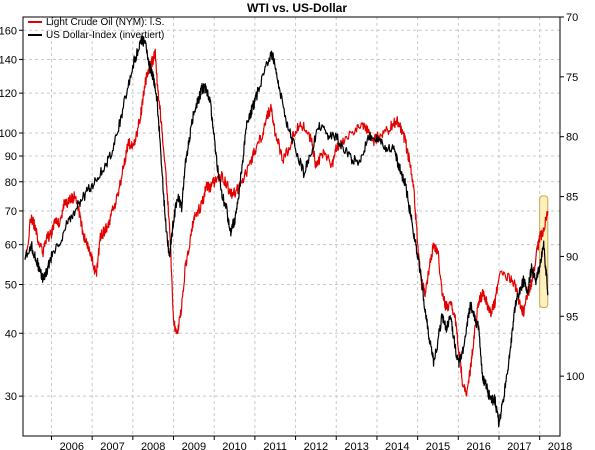 Image resolution: width=595 pixels, height=450 pixels. Describe the element at coordinates (438, 445) in the screenshot. I see `x-tick-label: 2015` at that location.